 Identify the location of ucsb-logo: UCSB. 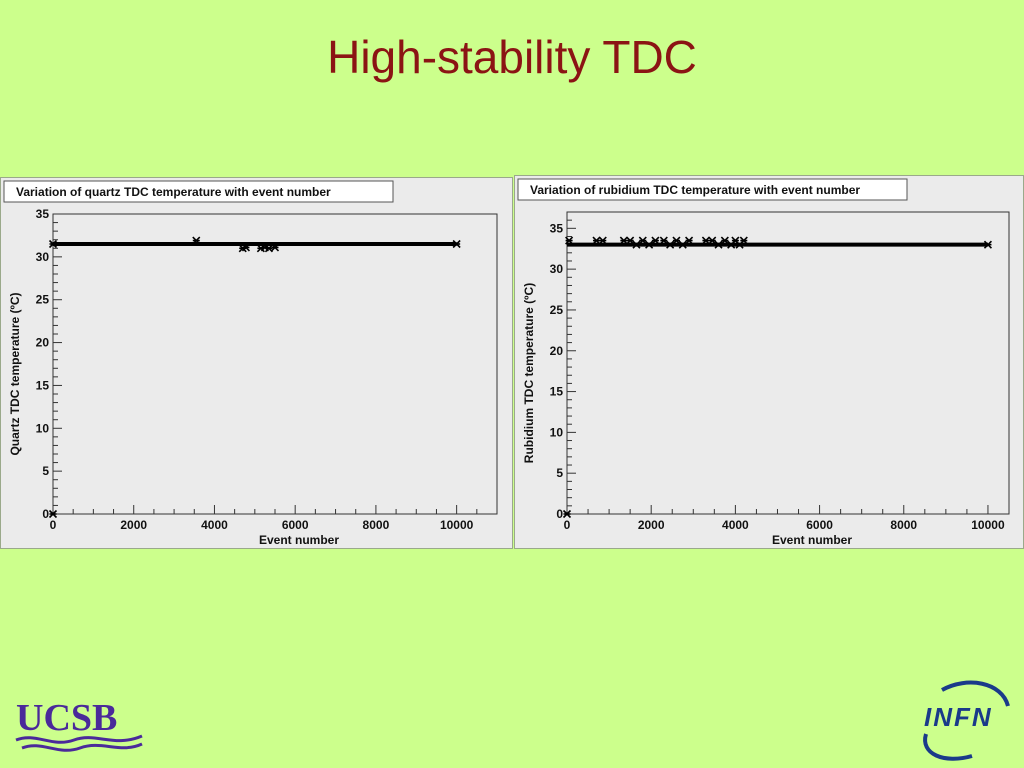
(79, 724).